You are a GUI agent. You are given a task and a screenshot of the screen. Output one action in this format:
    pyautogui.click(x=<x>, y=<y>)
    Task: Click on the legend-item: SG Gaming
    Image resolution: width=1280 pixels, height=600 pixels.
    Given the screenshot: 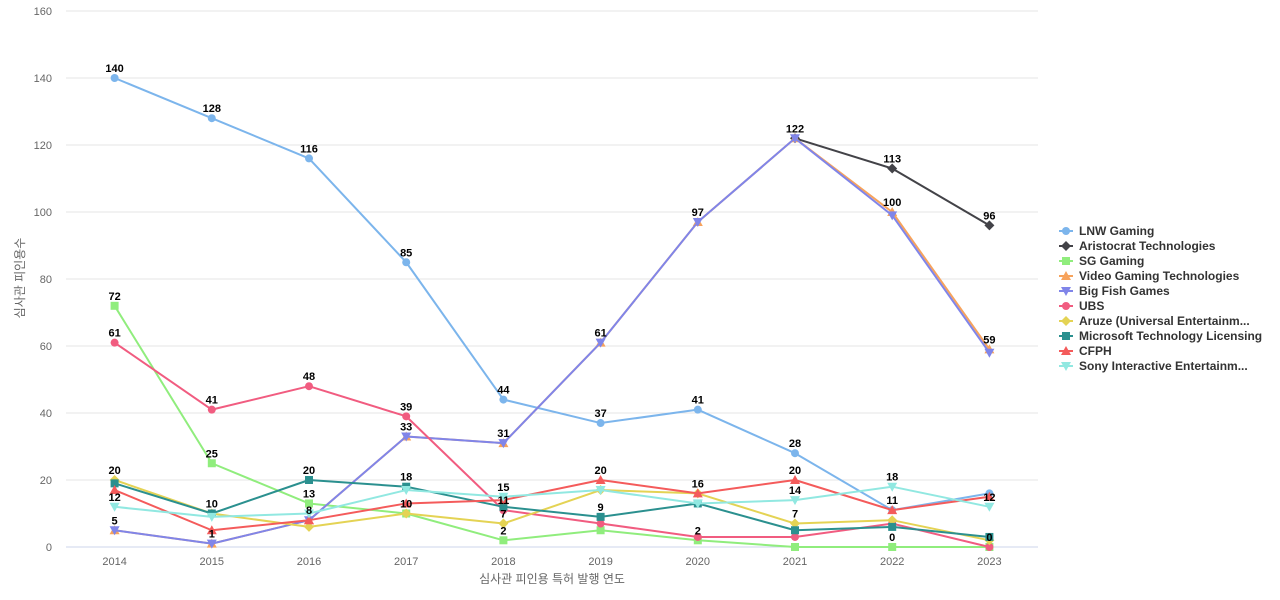 What is the action you would take?
    pyautogui.click(x=1101, y=261)
    